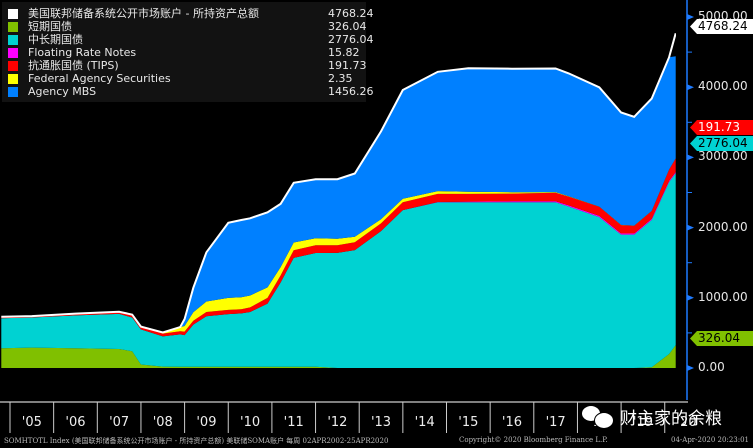 This screenshot has height=448, width=753. I want to click on x-tick-label: '07, so click(119, 422).